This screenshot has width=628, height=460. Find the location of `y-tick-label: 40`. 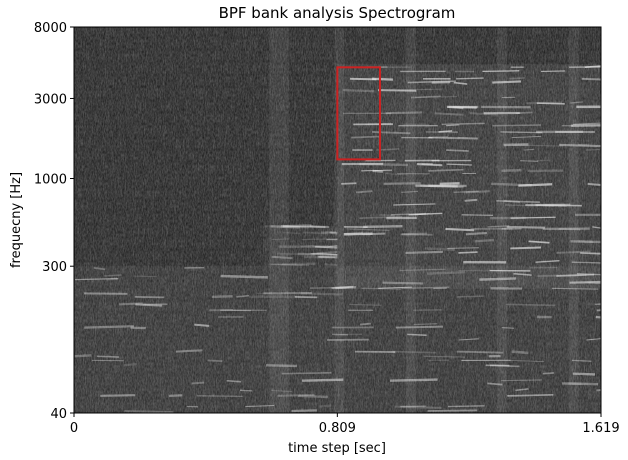

y-tick-label: 40 is located at coordinates (58, 414).